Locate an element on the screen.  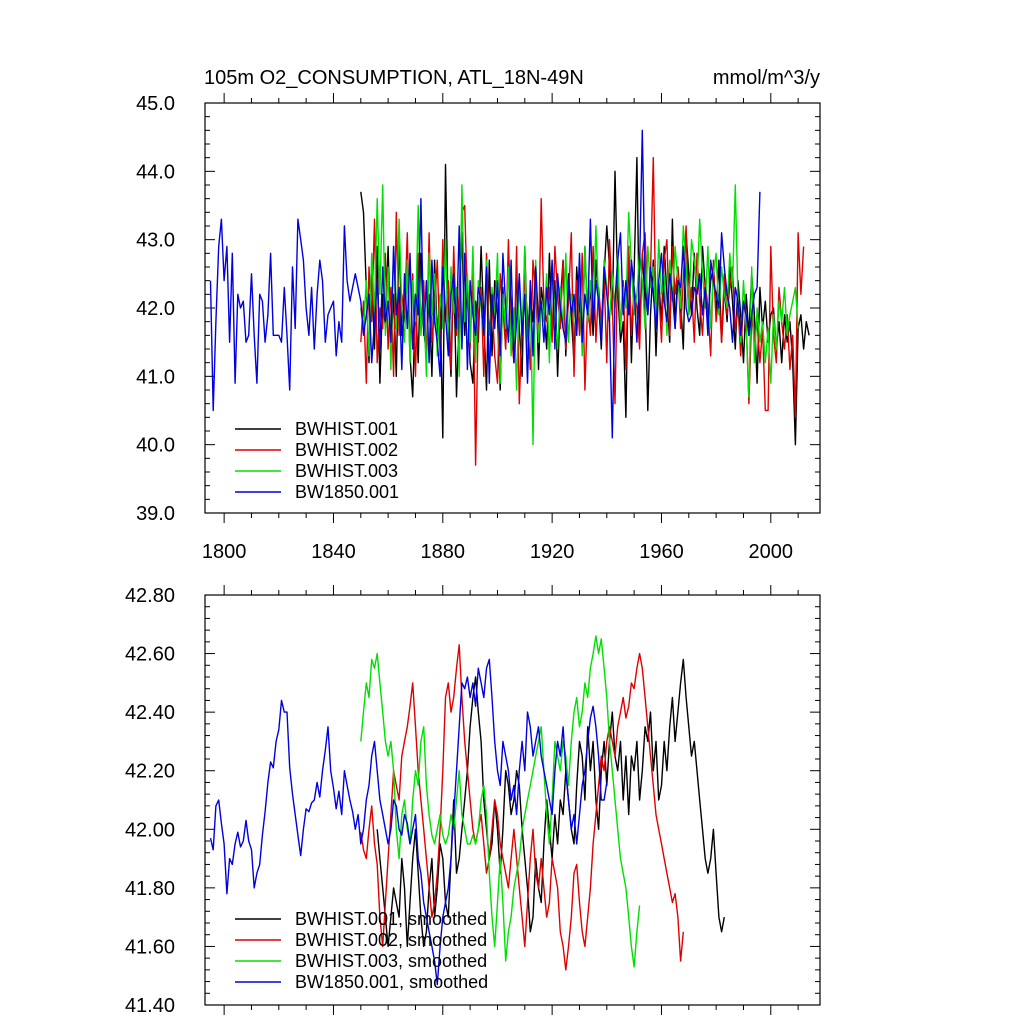
y-tick-label: 39.0 is located at coordinates (155, 514).